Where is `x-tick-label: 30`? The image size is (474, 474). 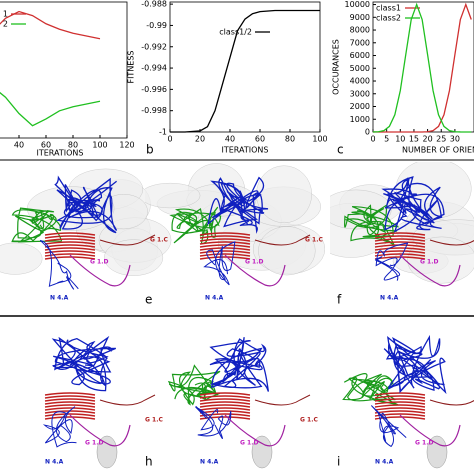 x-tick-label: 30 is located at coordinates (455, 139).